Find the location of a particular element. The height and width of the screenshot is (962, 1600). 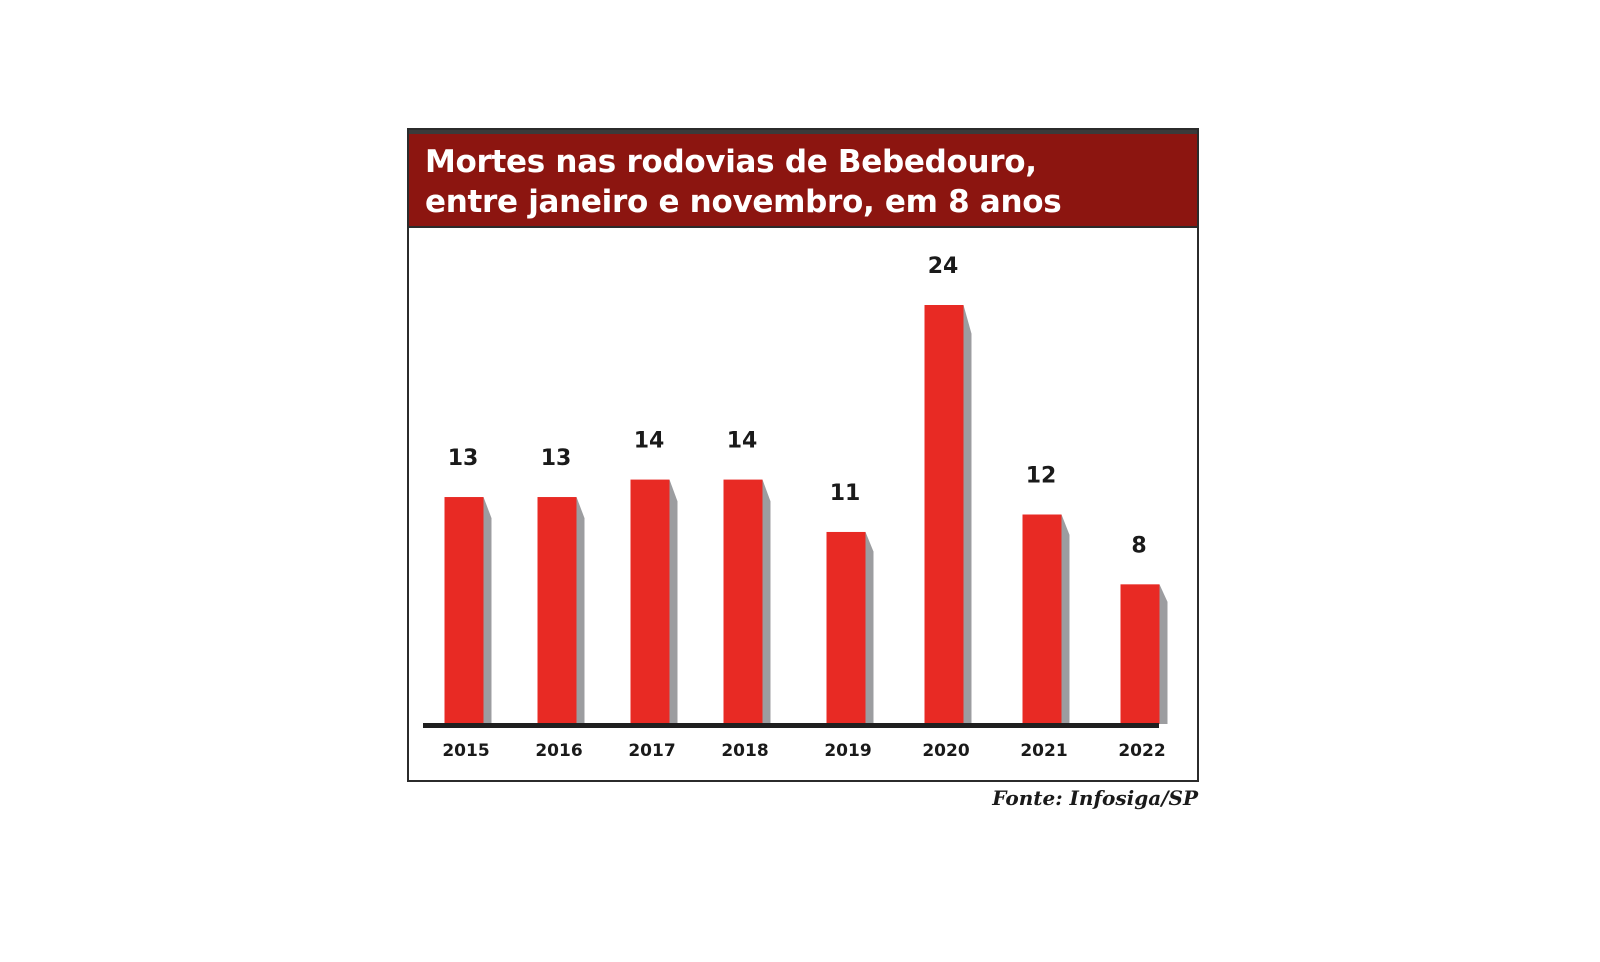

x-tick-label-2015: 2015 is located at coordinates (465, 751).